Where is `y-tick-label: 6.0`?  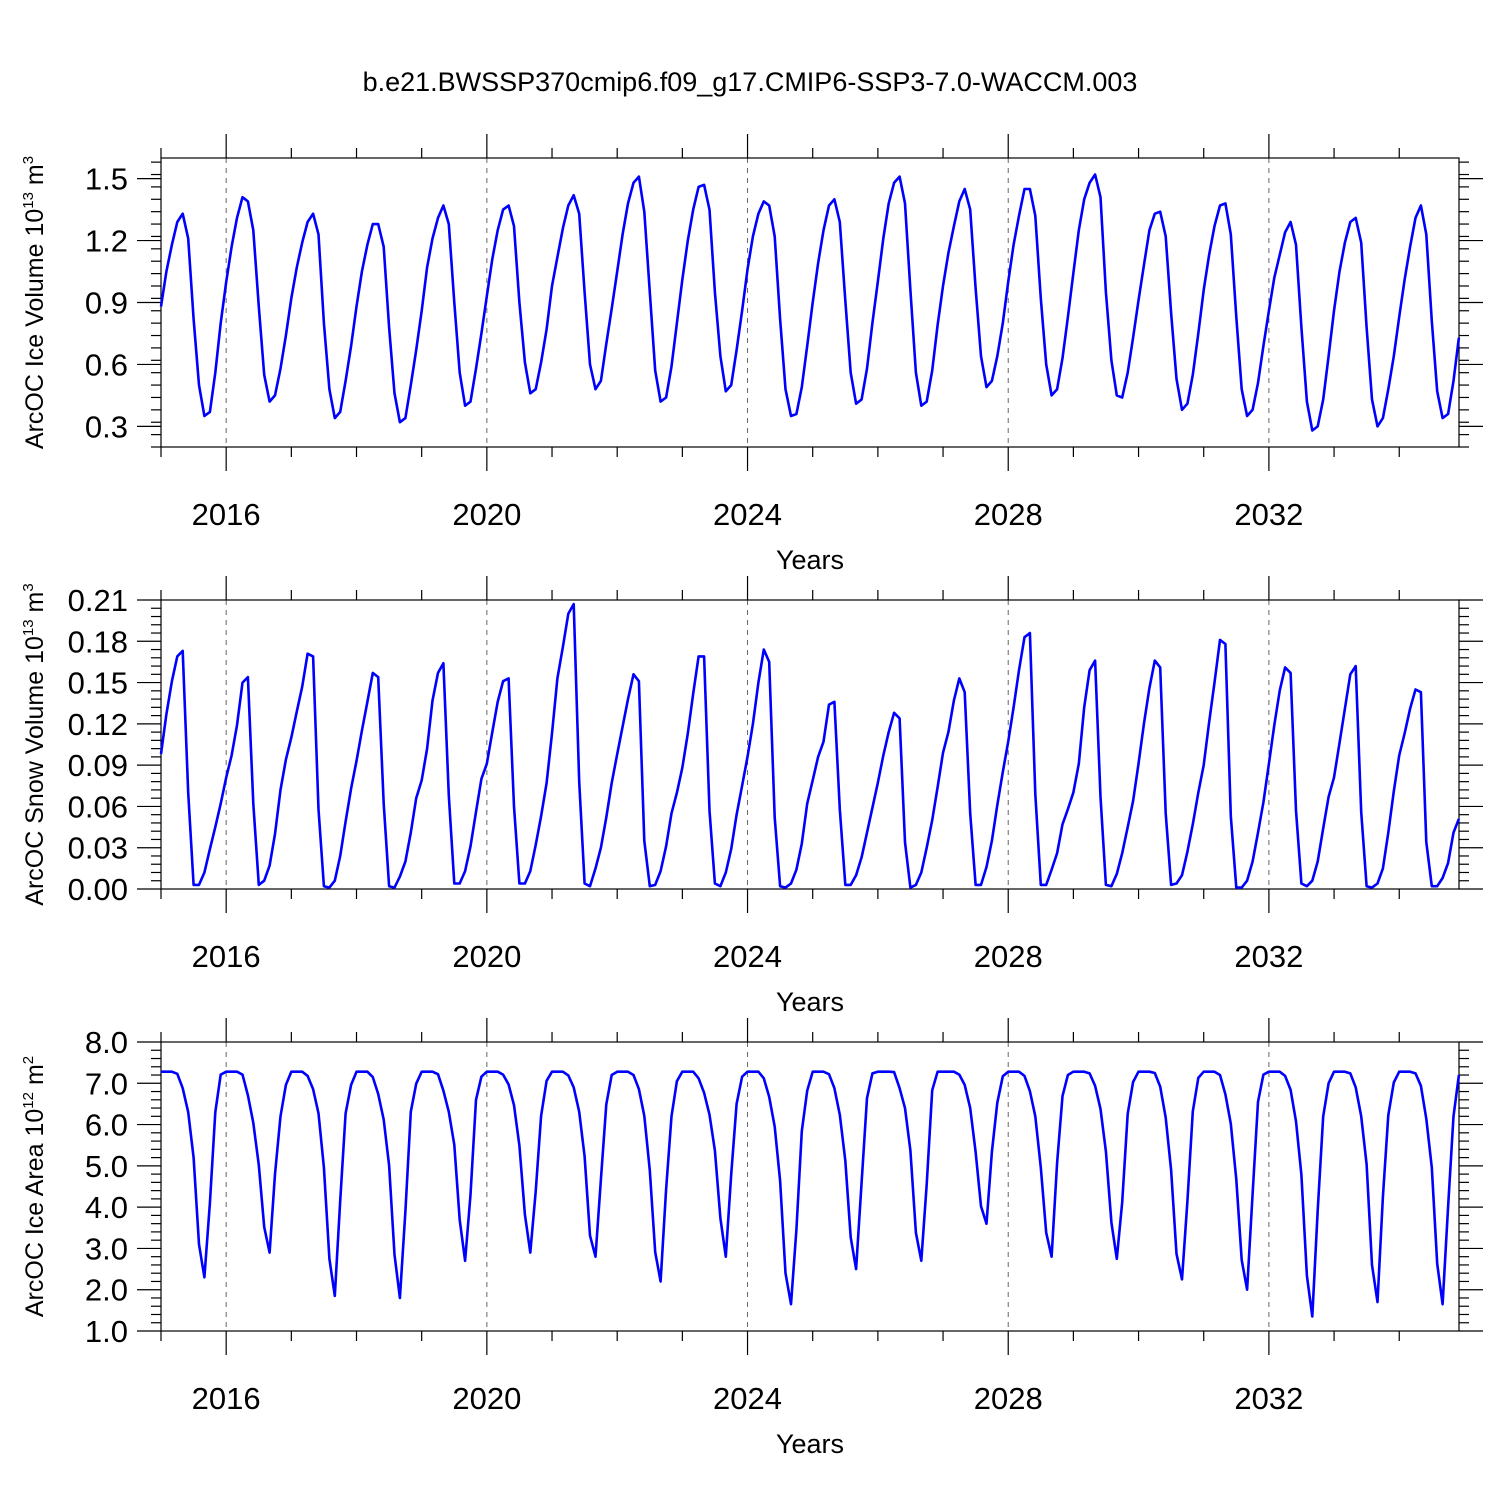
y-tick-label: 6.0 is located at coordinates (106, 1125).